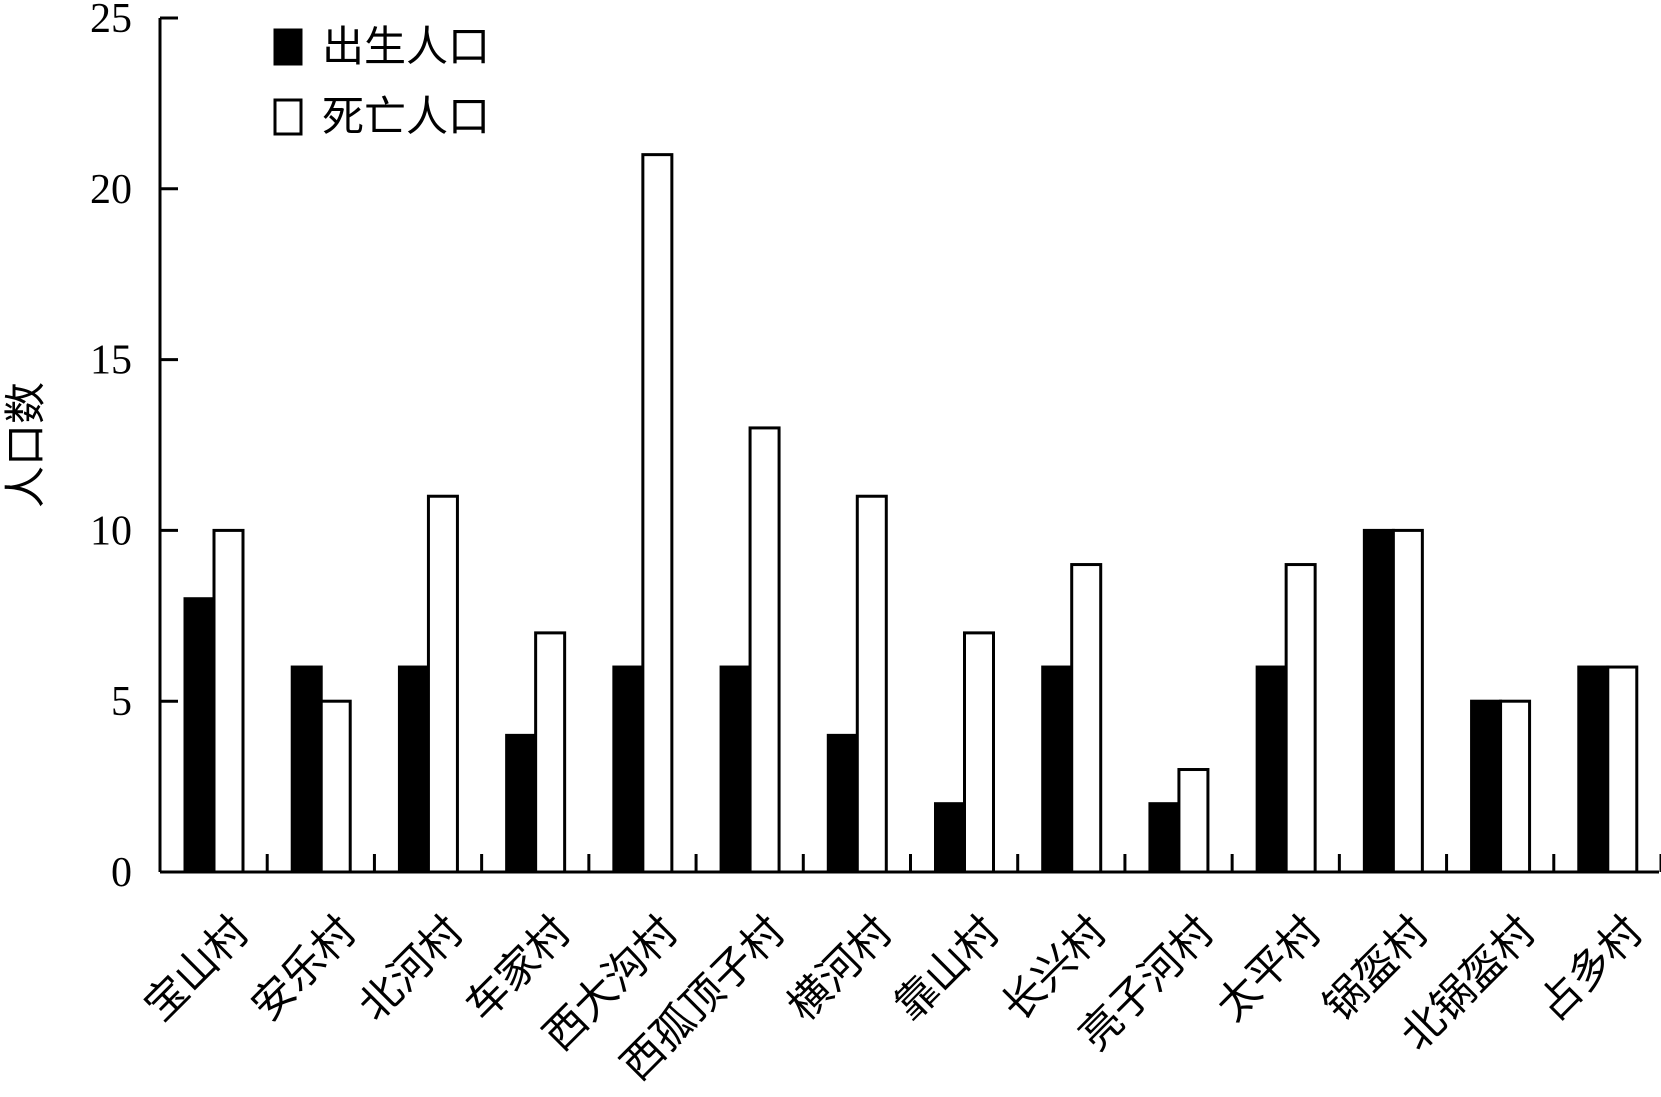  I want to click on y-axis-title: 人口数, so click(25, 445).